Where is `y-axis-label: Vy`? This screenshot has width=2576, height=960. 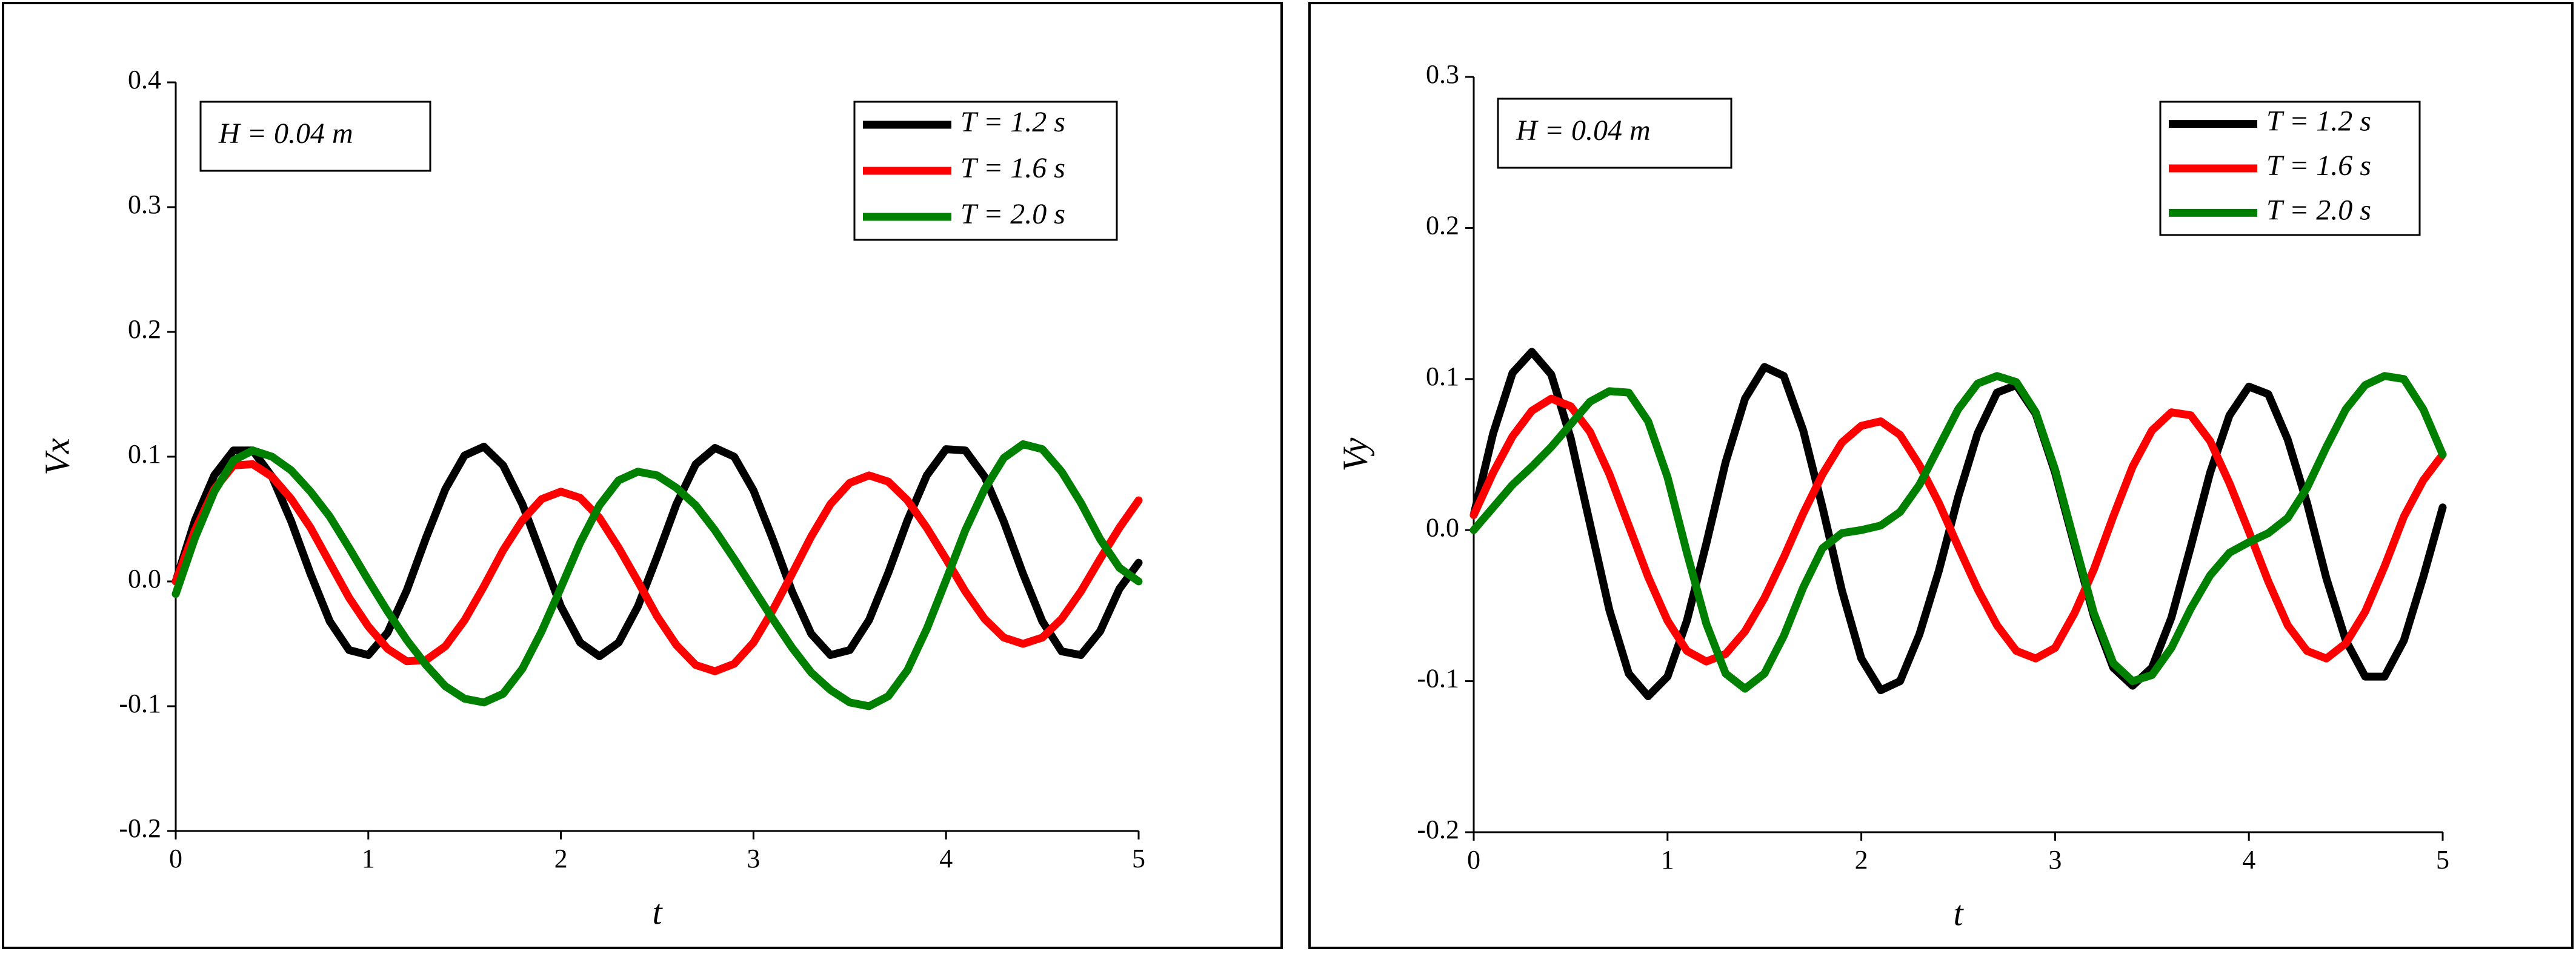
y-axis-label: Vy is located at coordinates (1354, 454).